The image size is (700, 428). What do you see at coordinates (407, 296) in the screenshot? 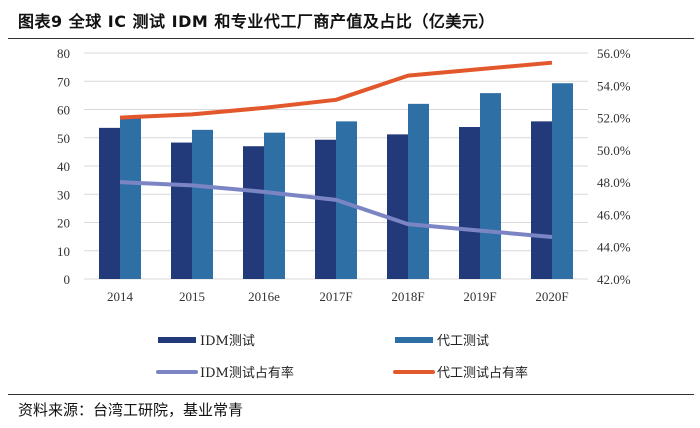
I see `x-axis-tick: 2018F` at bounding box center [407, 296].